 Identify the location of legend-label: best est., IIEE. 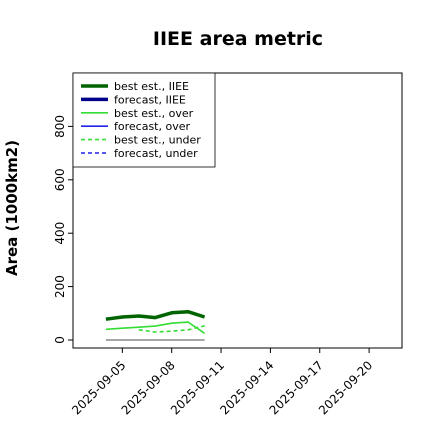
(151, 86).